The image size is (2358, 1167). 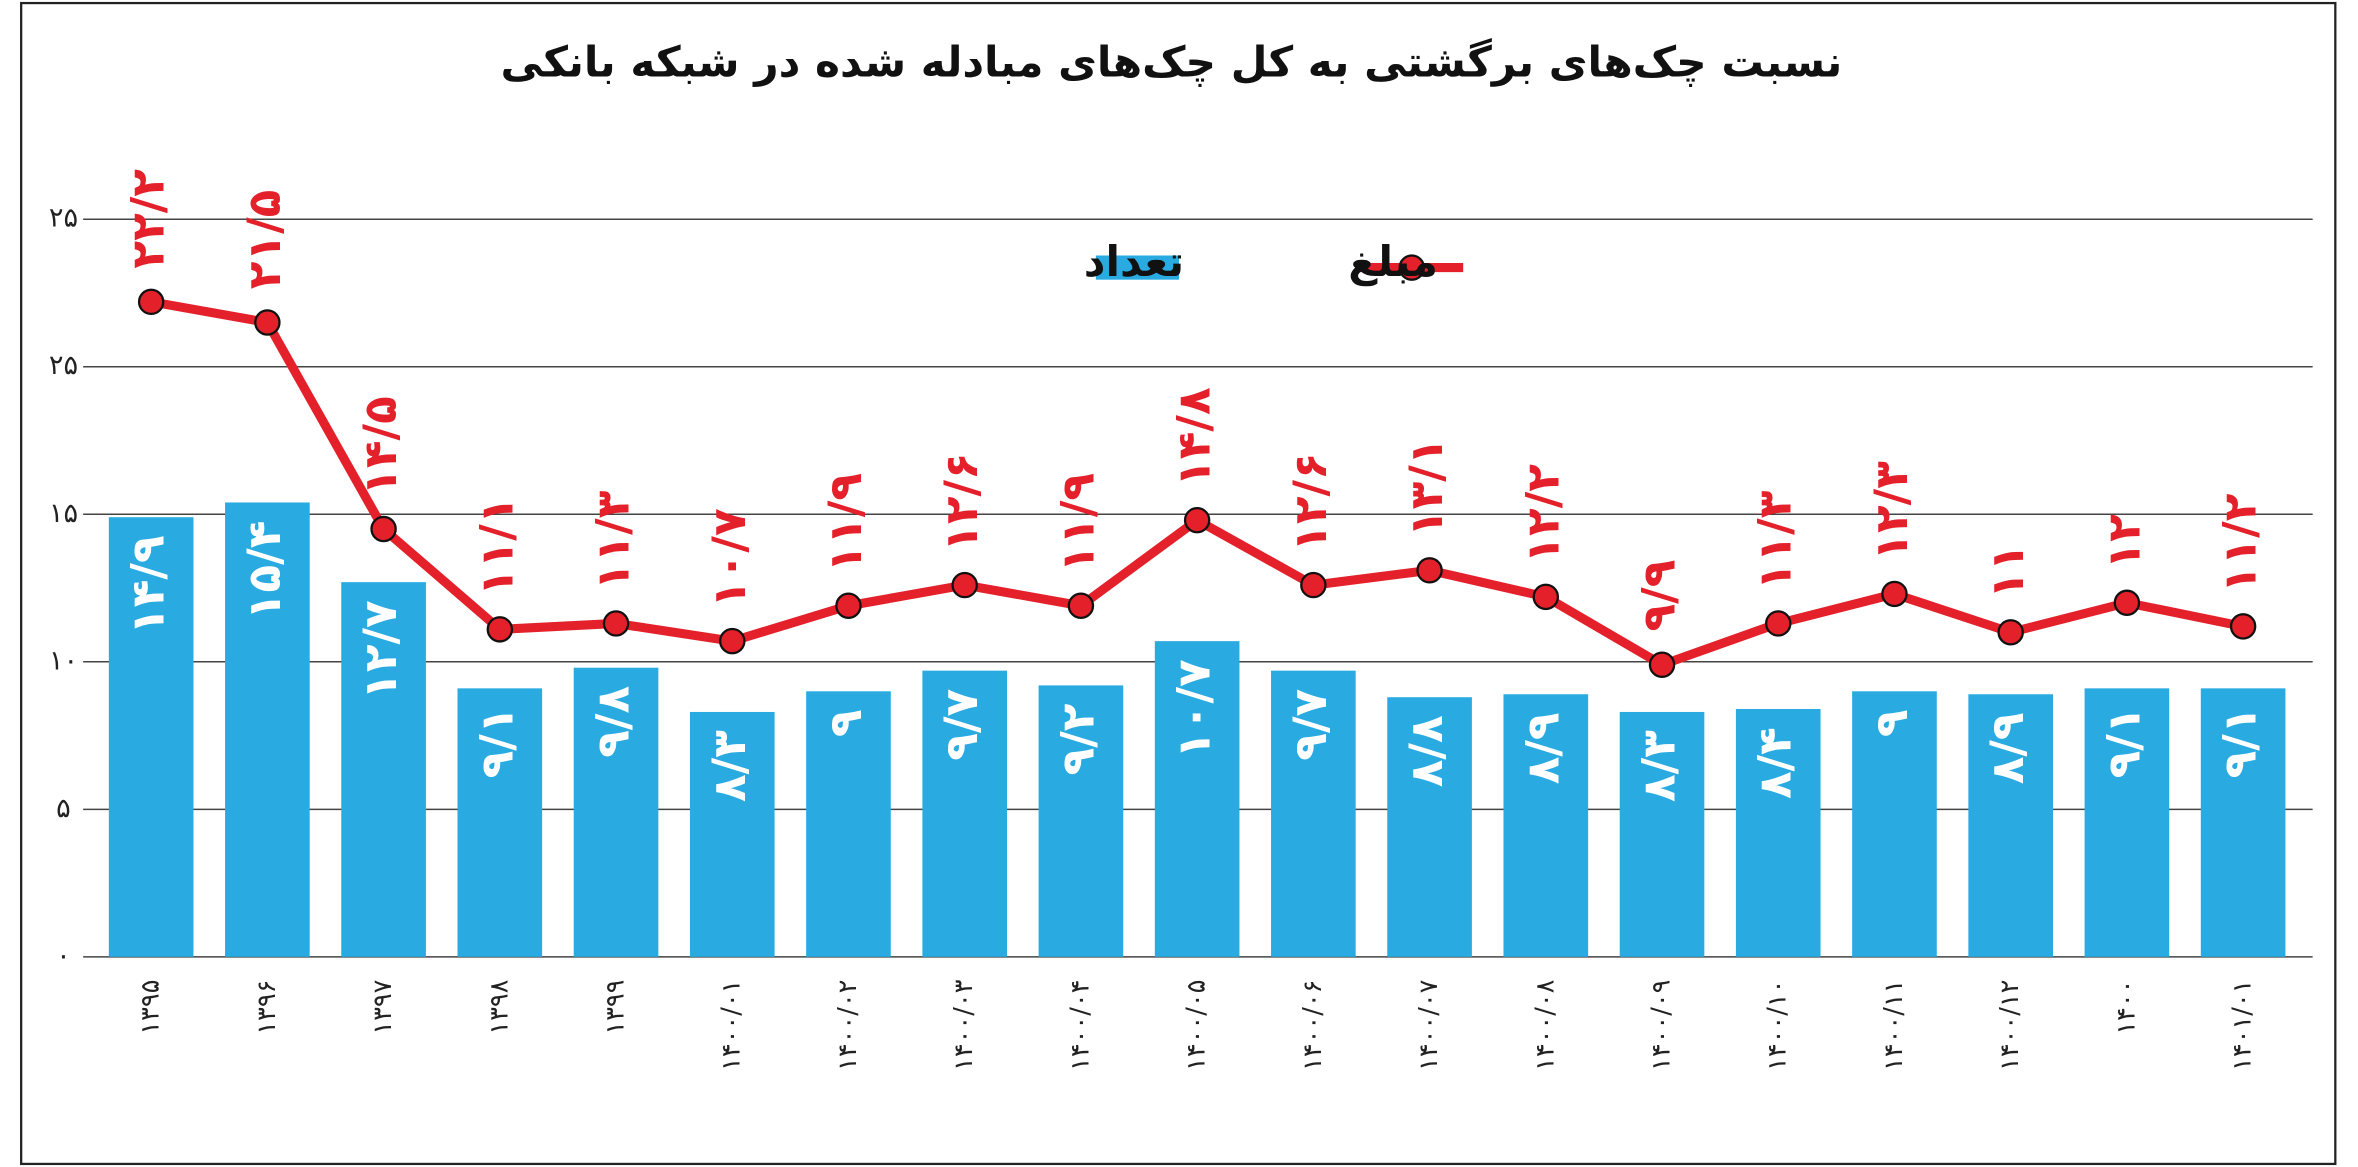 What do you see at coordinates (264, 571) in the screenshot?
I see `bar-value-label: ۱۵/۴` at bounding box center [264, 571].